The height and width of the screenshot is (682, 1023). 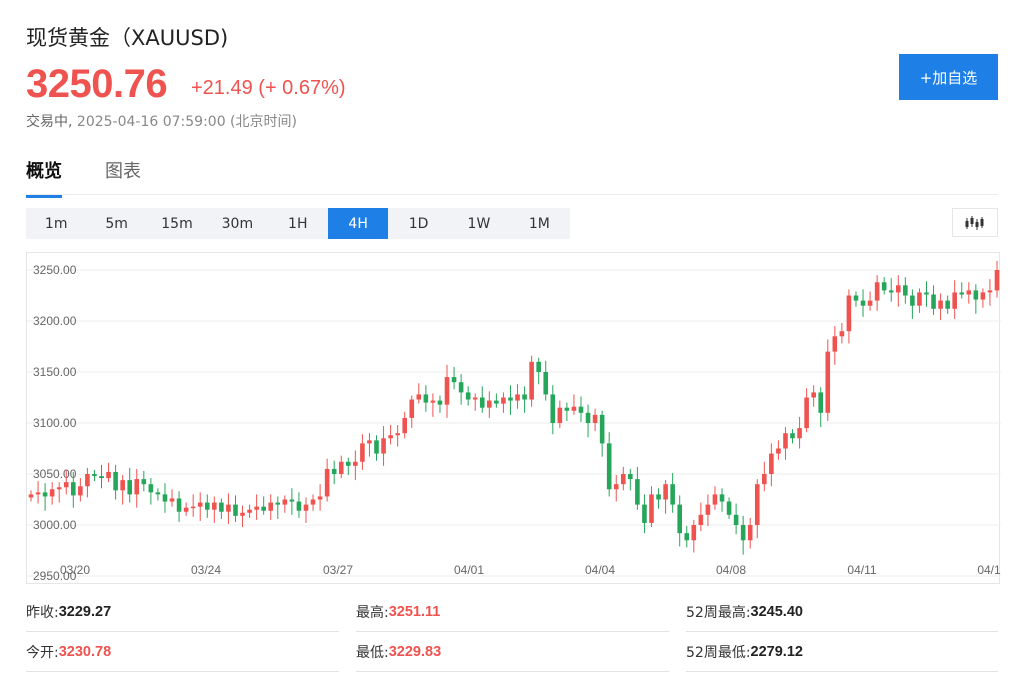 What do you see at coordinates (338, 570) in the screenshot?
I see `x-tick-label: 03/27` at bounding box center [338, 570].